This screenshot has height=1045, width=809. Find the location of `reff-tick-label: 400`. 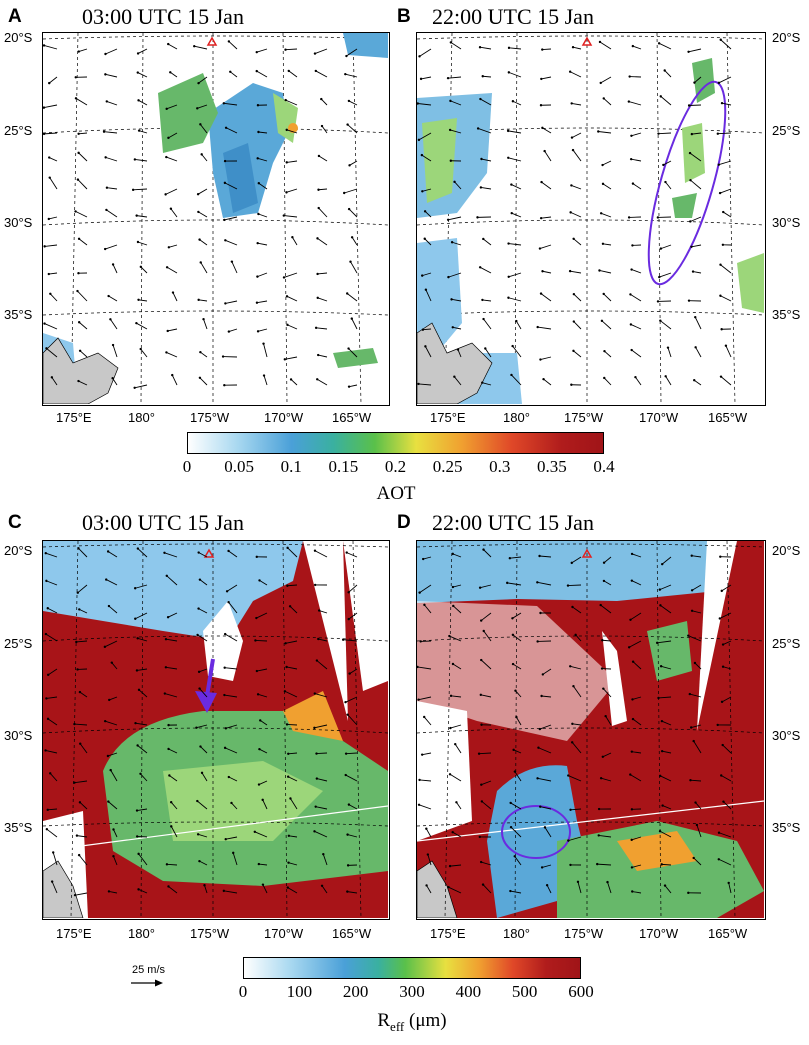

reff-tick-label: 400 is located at coordinates (468, 991).